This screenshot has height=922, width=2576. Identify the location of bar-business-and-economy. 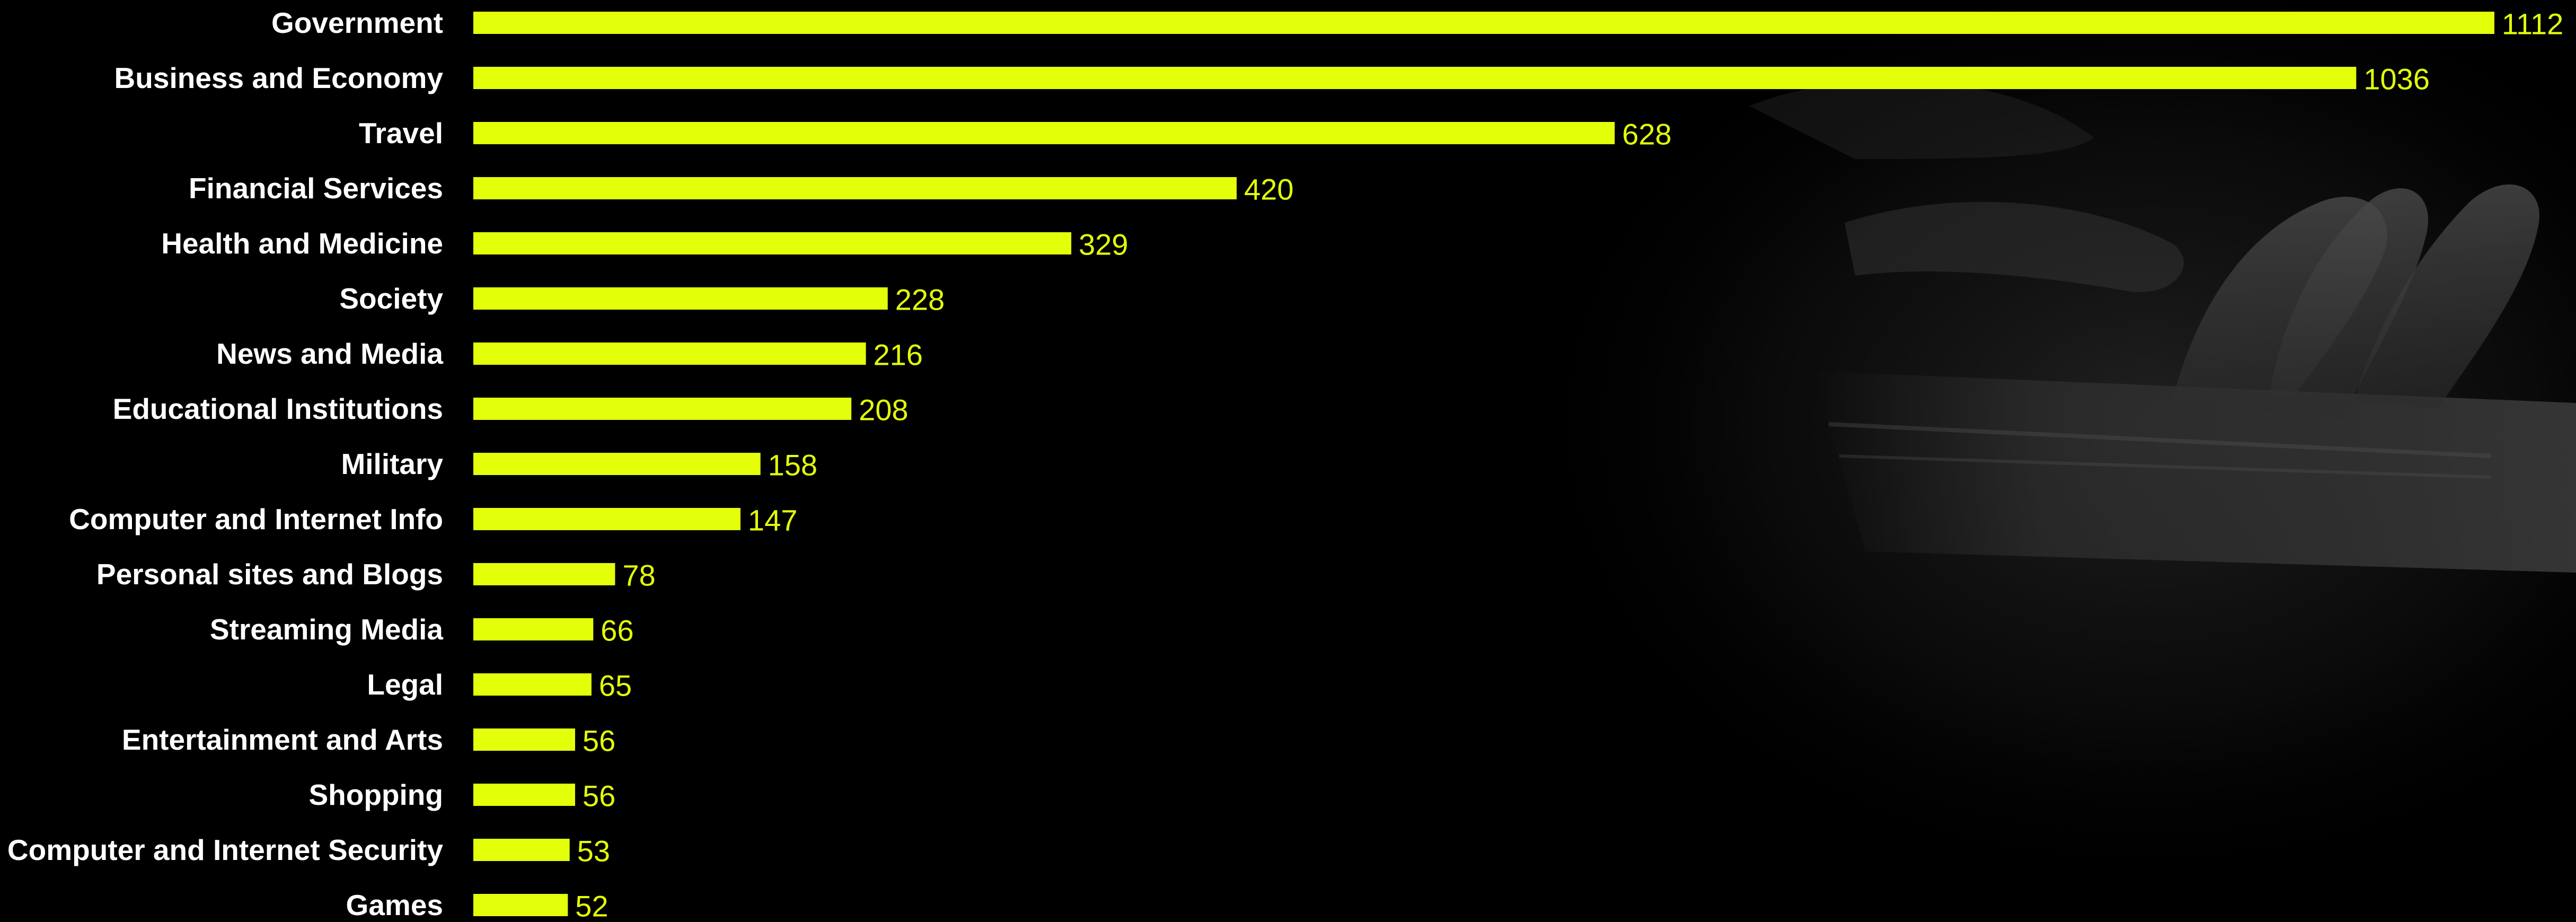
(1415, 78).